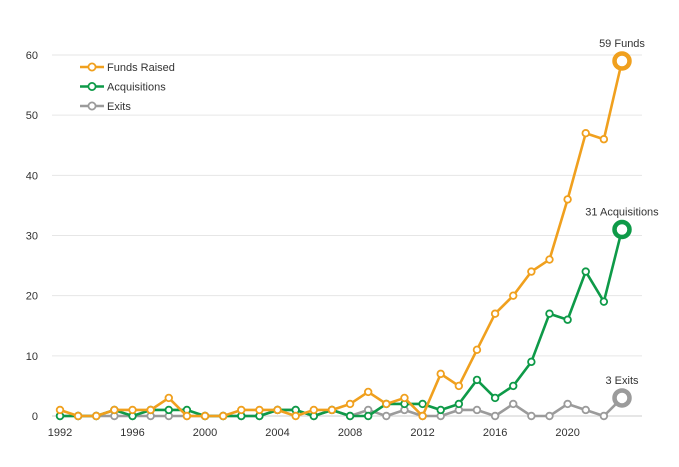 Image resolution: width=679 pixels, height=467 pixels. Describe the element at coordinates (60, 433) in the screenshot. I see `x-tick-label: 1992` at that location.